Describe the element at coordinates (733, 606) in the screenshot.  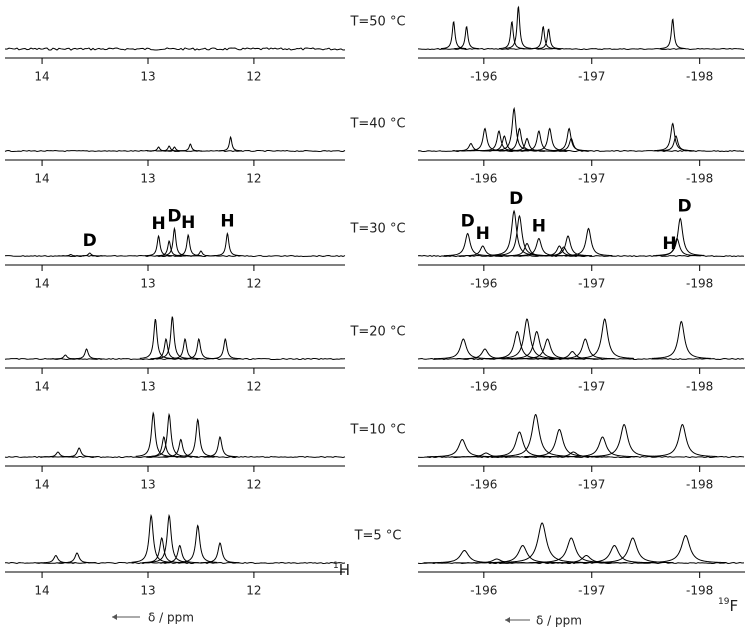
I see `element: F` at that location.